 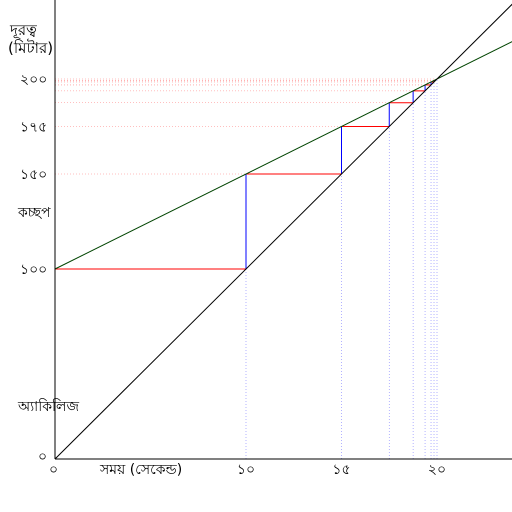 I want to click on series-labels: কচ্ছপ অ্যাকিলিজ, so click(x=48, y=310).